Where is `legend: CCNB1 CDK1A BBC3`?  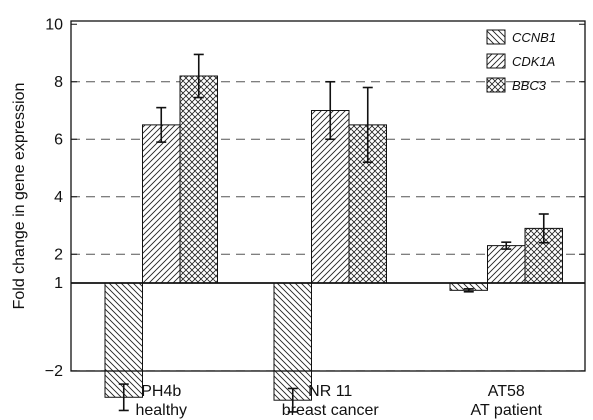
legend: CCNB1 CDK1A BBC3 is located at coordinates (521, 61).